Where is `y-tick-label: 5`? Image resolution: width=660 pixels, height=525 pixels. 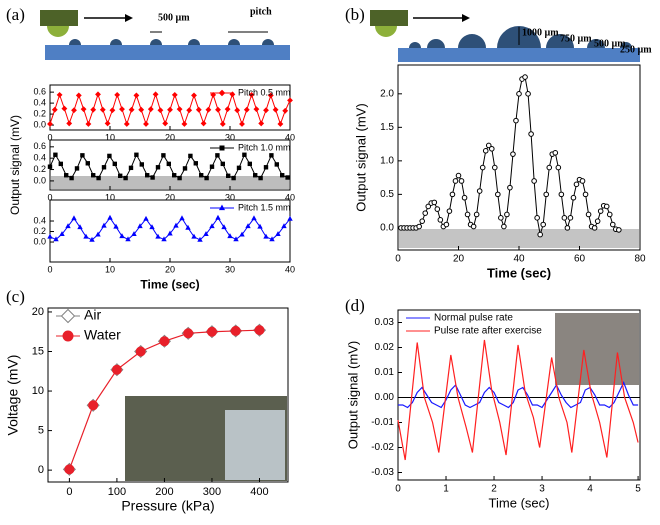 y-tick-label: 5 is located at coordinates (41, 430).